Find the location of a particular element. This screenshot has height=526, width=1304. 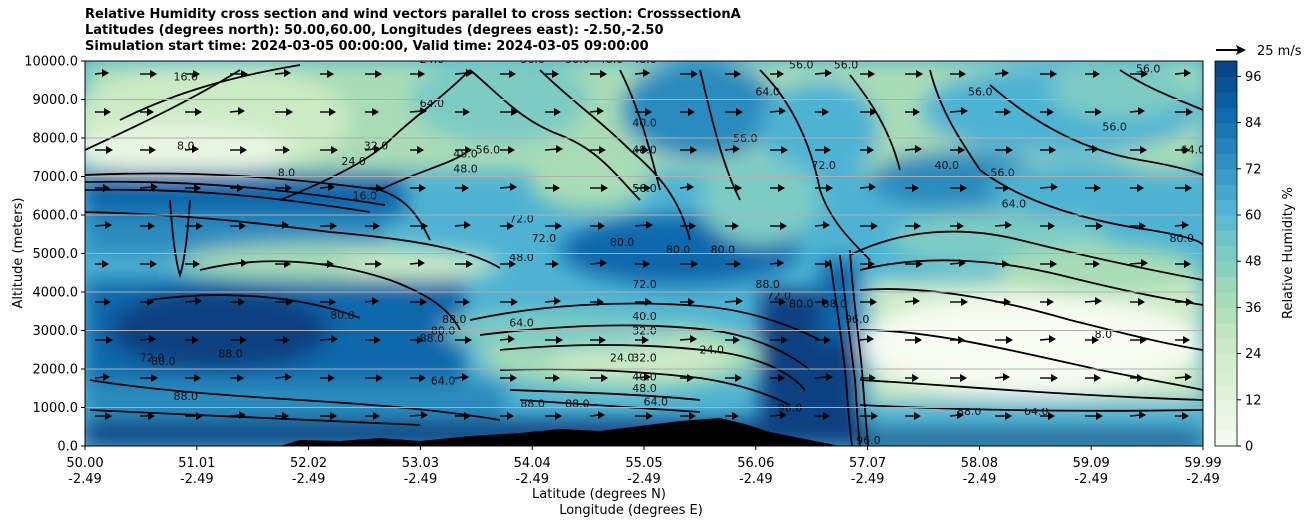

contour-label: 64.0 is located at coordinates (656, 402).